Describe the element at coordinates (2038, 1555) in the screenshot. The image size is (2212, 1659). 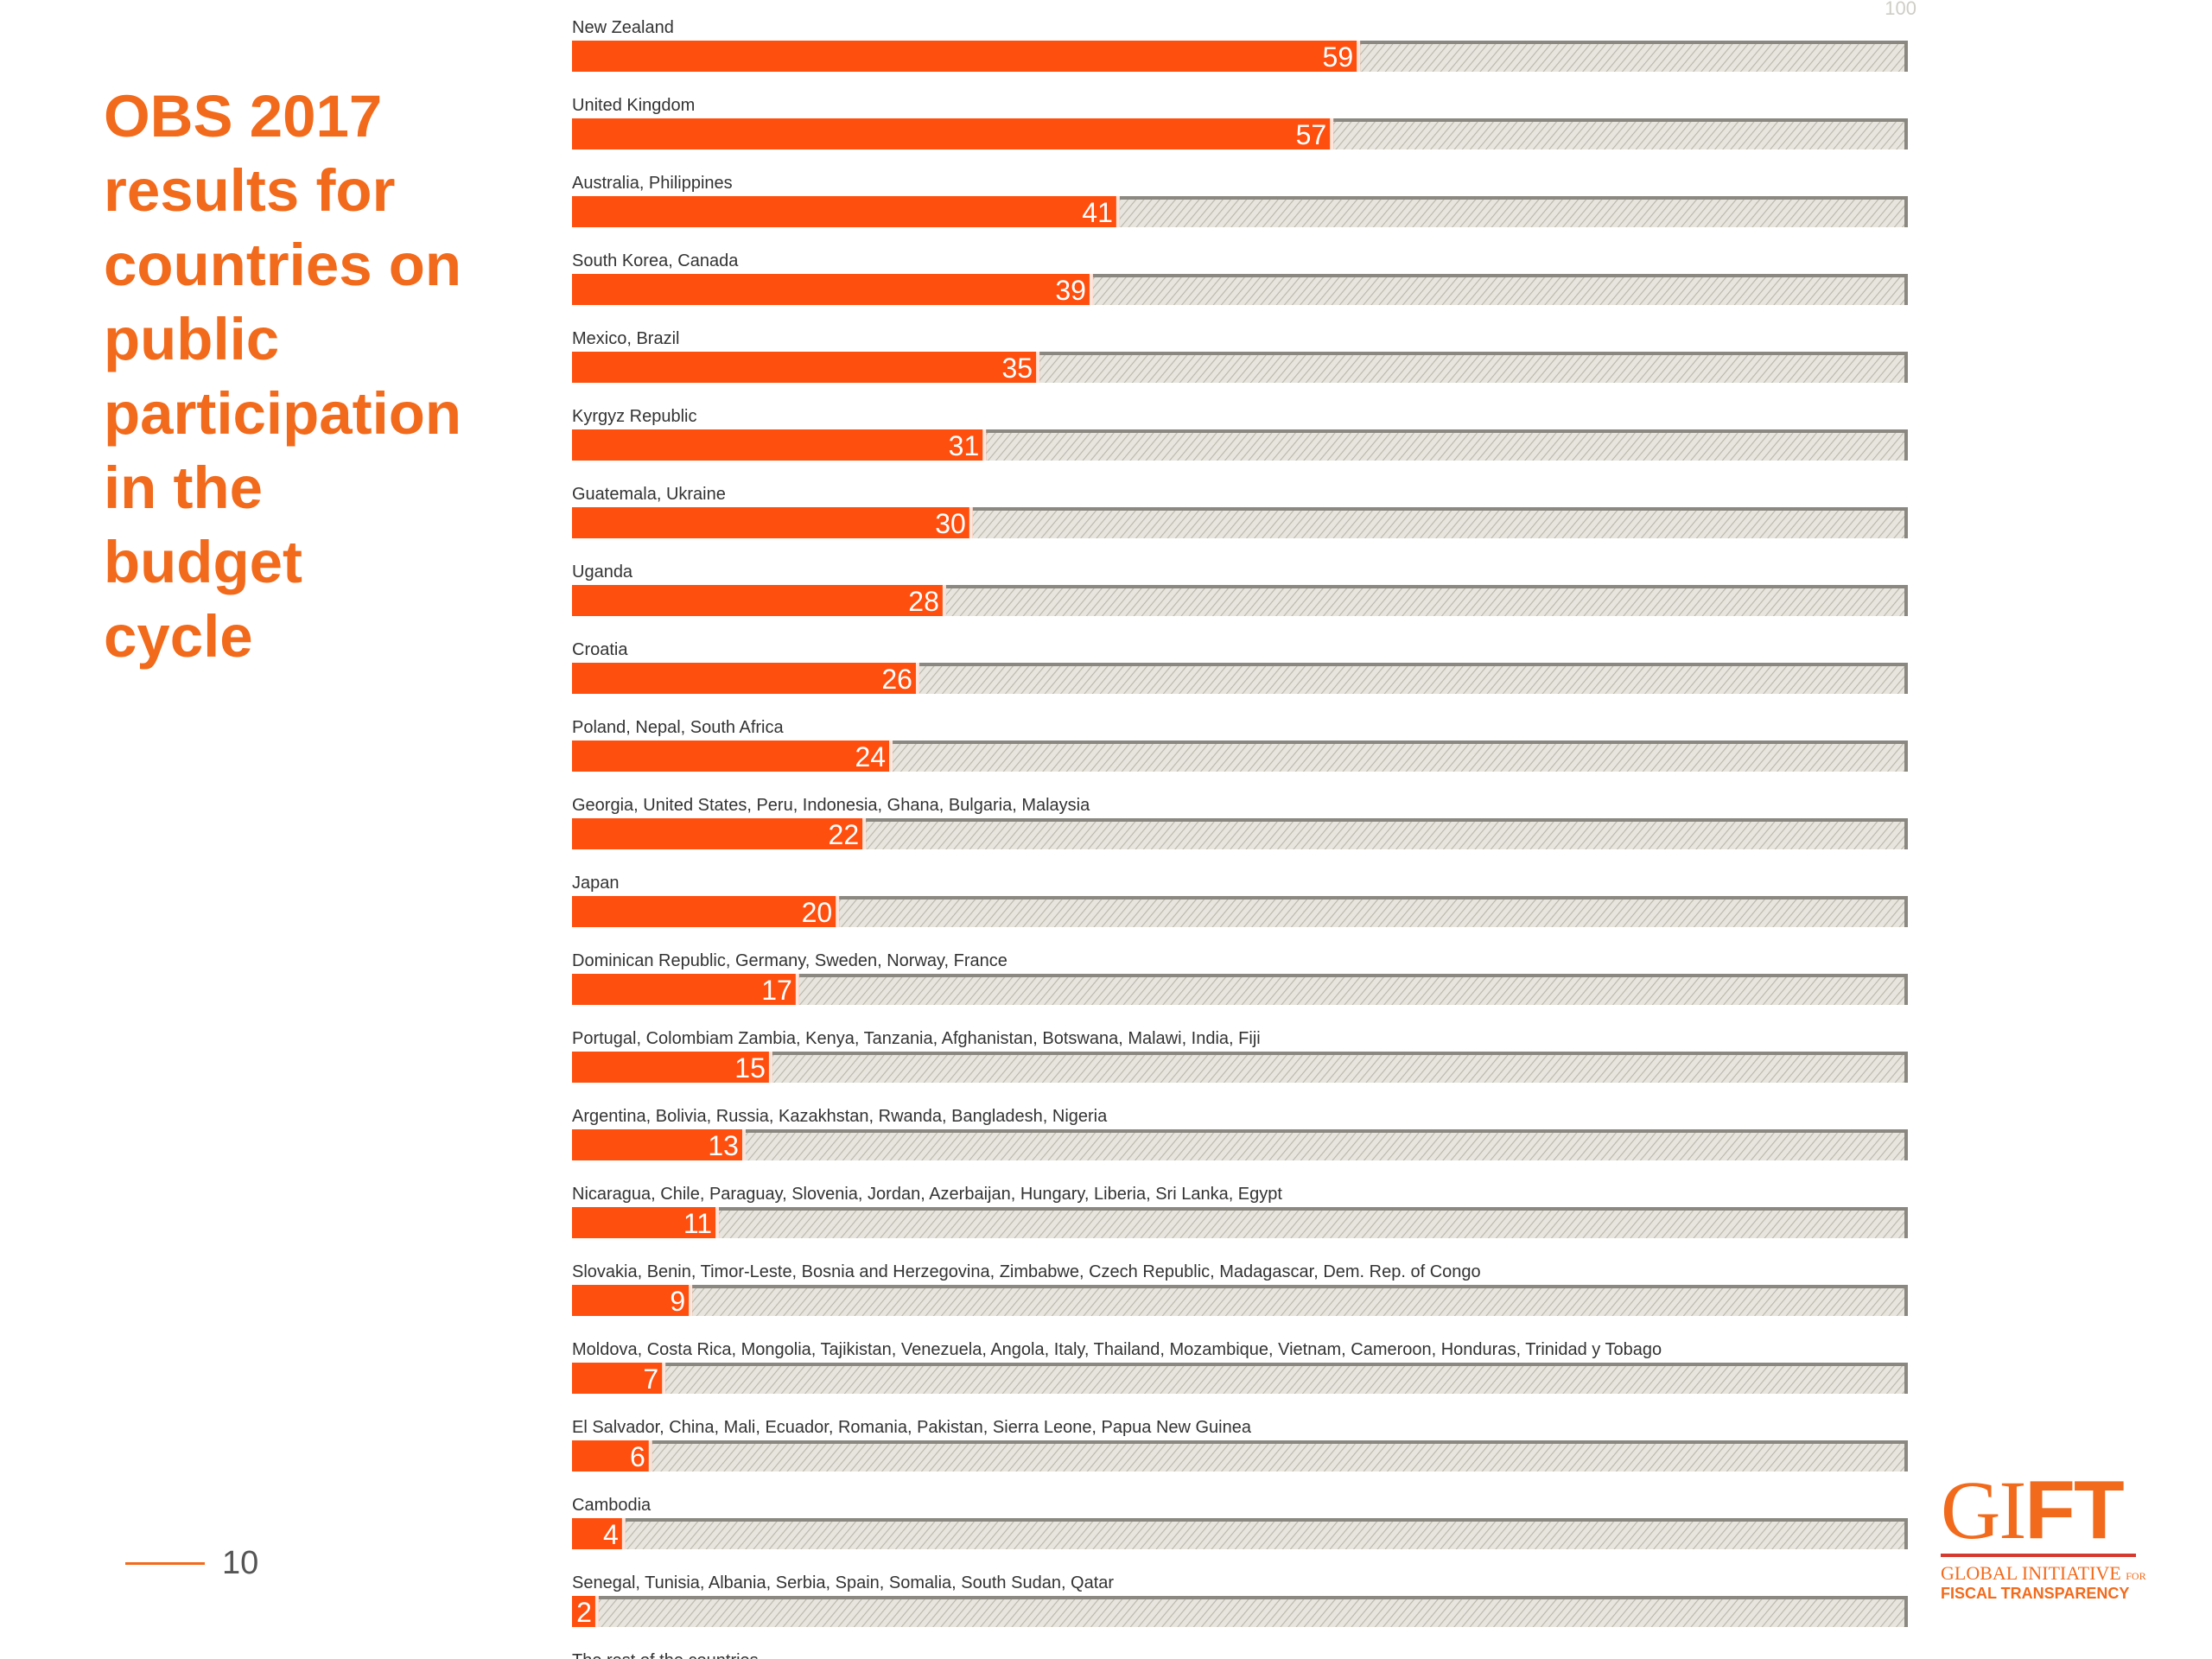
I see `logo-rule` at that location.